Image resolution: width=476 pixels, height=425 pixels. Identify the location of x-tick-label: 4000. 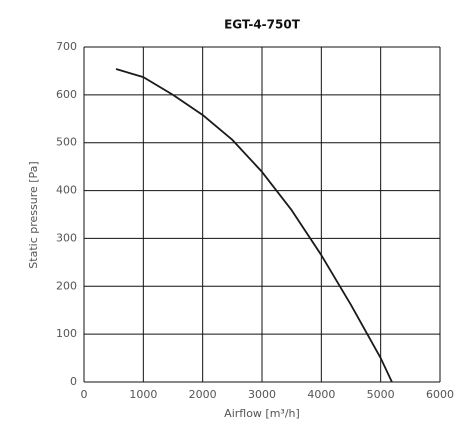
(321, 394).